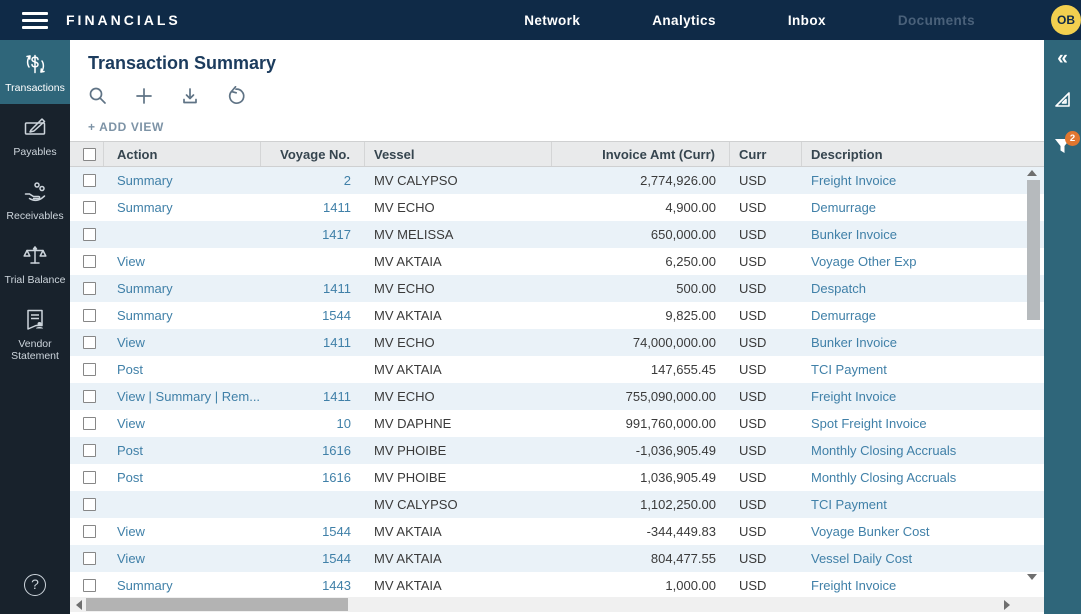 The height and width of the screenshot is (614, 1081). What do you see at coordinates (182, 154) in the screenshot?
I see `column-header-action: Action` at bounding box center [182, 154].